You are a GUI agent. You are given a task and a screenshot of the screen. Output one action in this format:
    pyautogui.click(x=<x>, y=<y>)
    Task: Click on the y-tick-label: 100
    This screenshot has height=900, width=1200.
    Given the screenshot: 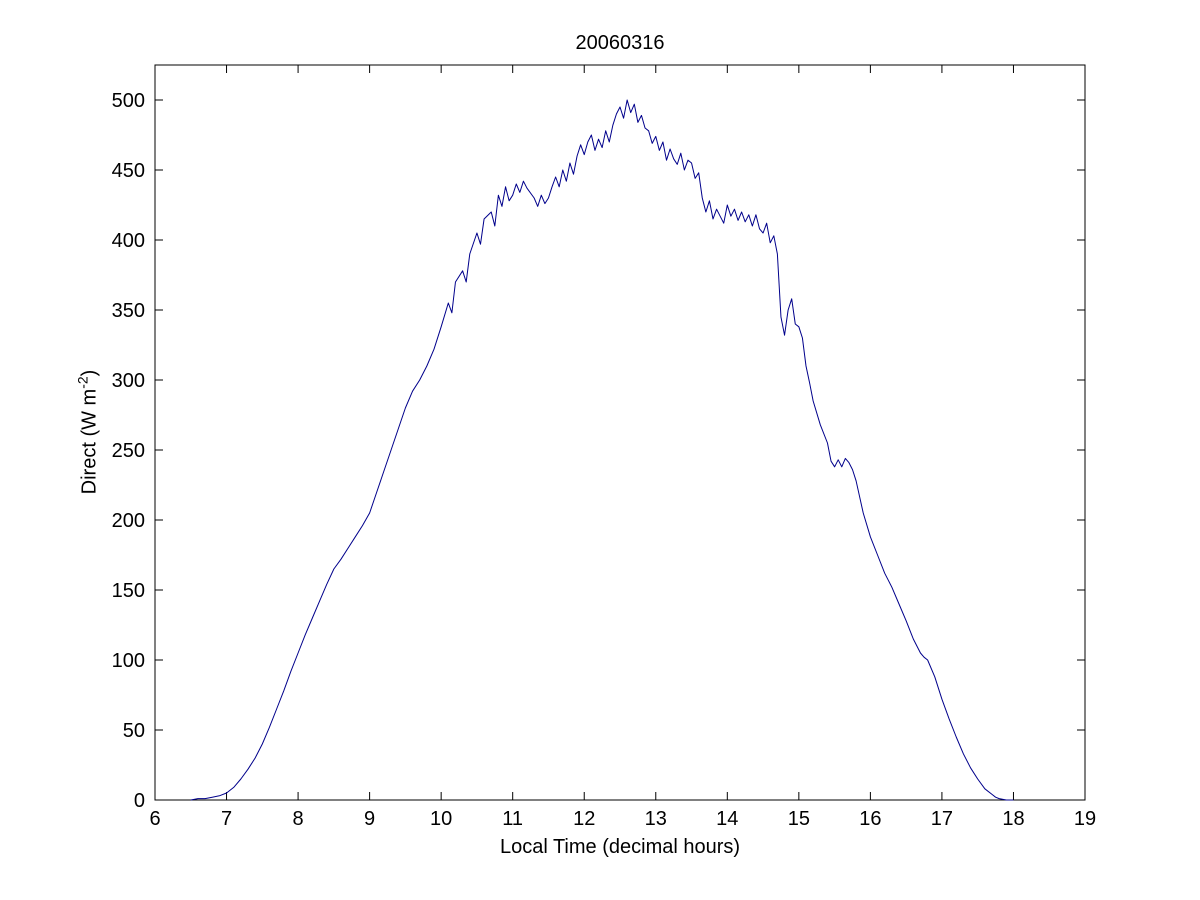 What is the action you would take?
    pyautogui.click(x=128, y=661)
    